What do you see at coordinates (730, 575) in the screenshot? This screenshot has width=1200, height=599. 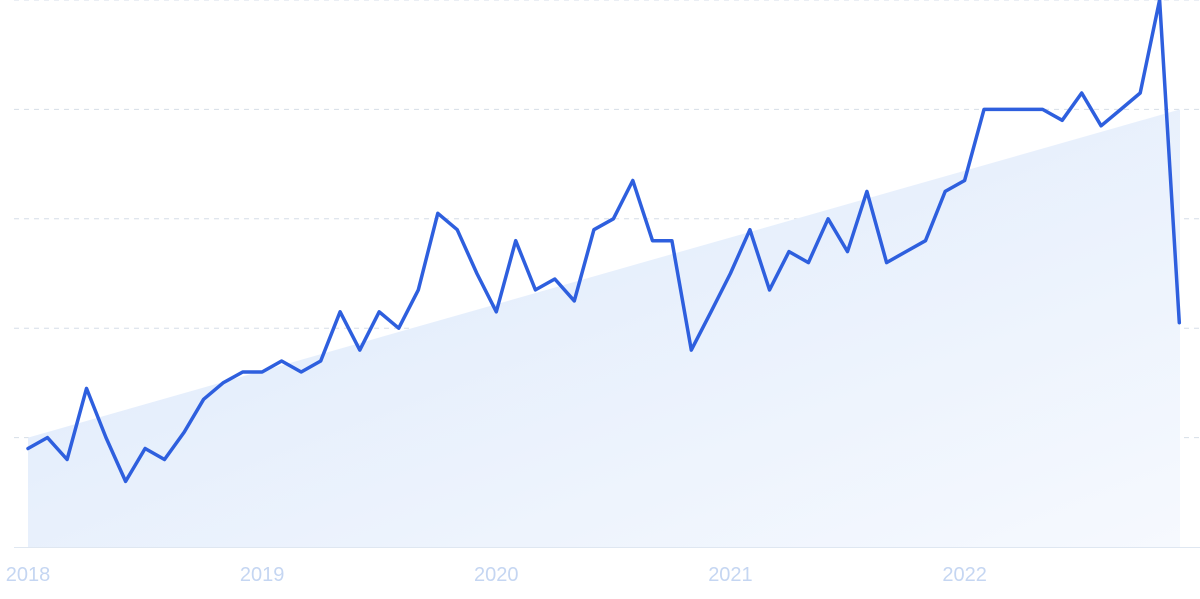 I see `x-tick-label: 2021` at bounding box center [730, 575].